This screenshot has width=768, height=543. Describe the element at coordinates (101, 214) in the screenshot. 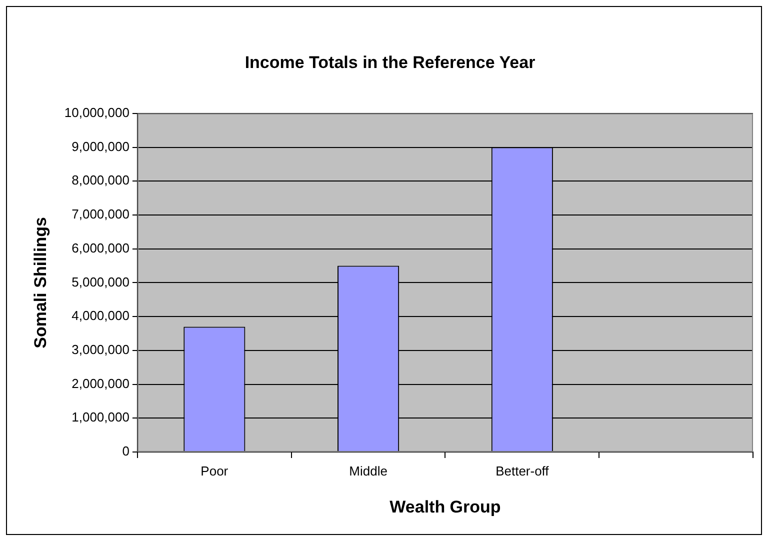

I see `y-tick-label: 7,000,000` at that location.